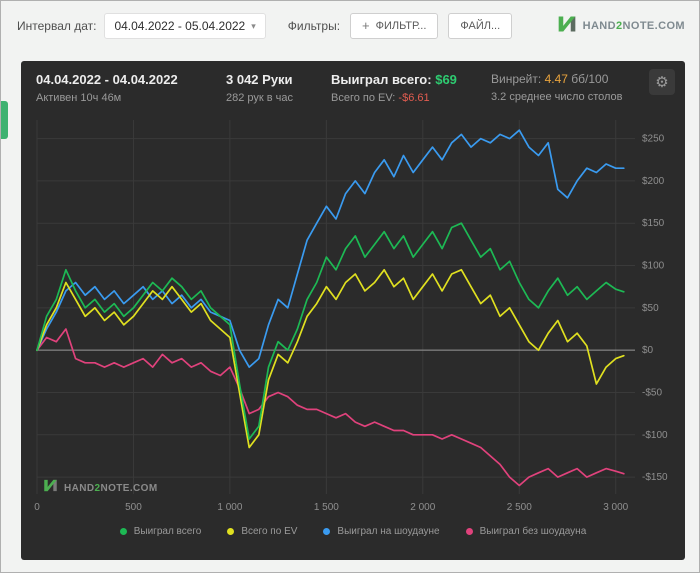 The height and width of the screenshot is (573, 700). Describe the element at coordinates (79, 98) in the screenshot. I see `session-active-time: Активен 10ч 46м` at that location.